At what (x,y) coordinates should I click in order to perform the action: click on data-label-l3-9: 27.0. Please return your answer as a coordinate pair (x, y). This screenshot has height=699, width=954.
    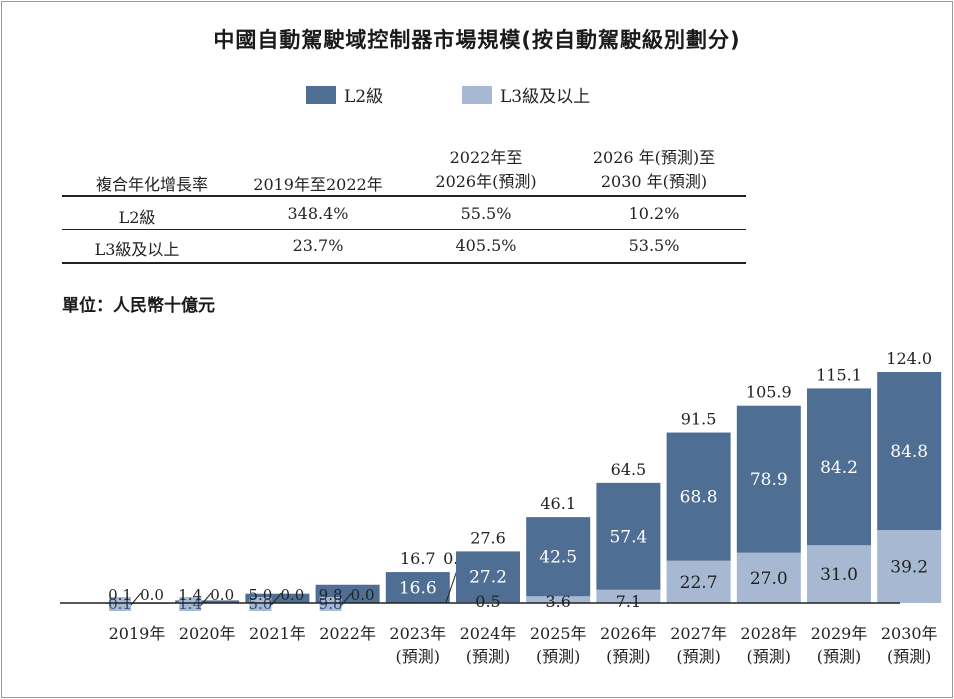
    Looking at the image, I should click on (769, 579).